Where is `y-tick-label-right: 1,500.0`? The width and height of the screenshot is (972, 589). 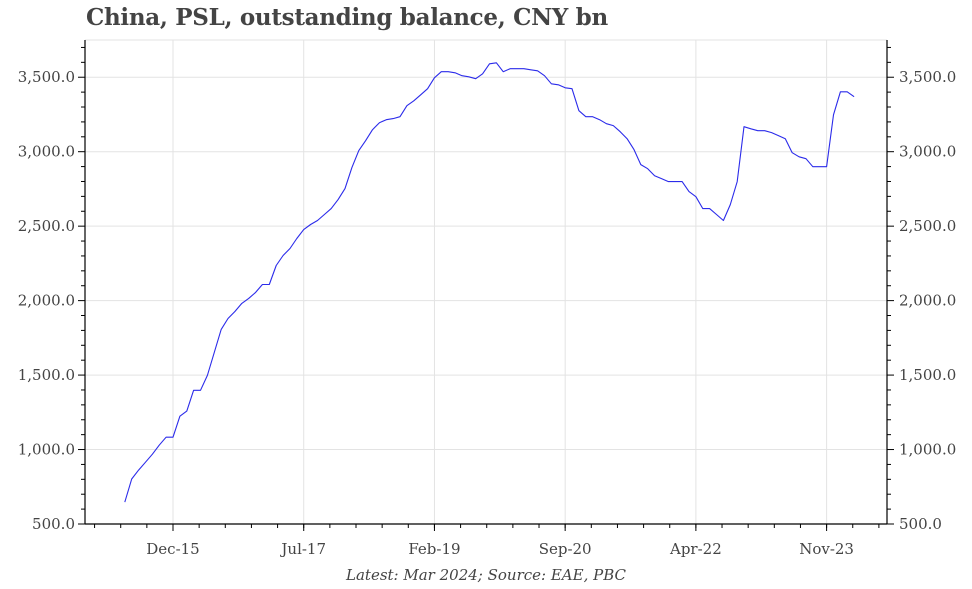
y-tick-label-right: 1,500.0 is located at coordinates (927, 375).